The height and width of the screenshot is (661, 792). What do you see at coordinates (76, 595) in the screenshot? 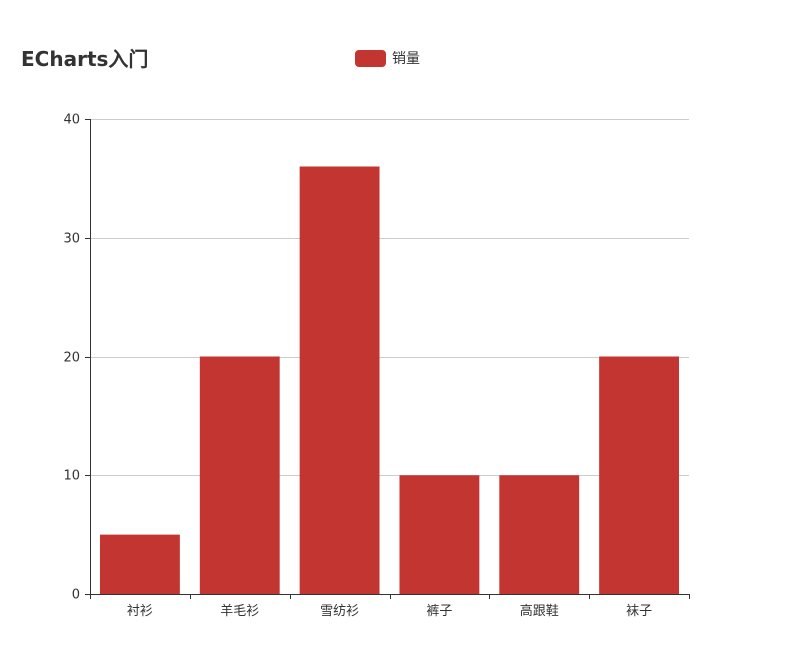
I see `y-tick-label: 0` at bounding box center [76, 595].